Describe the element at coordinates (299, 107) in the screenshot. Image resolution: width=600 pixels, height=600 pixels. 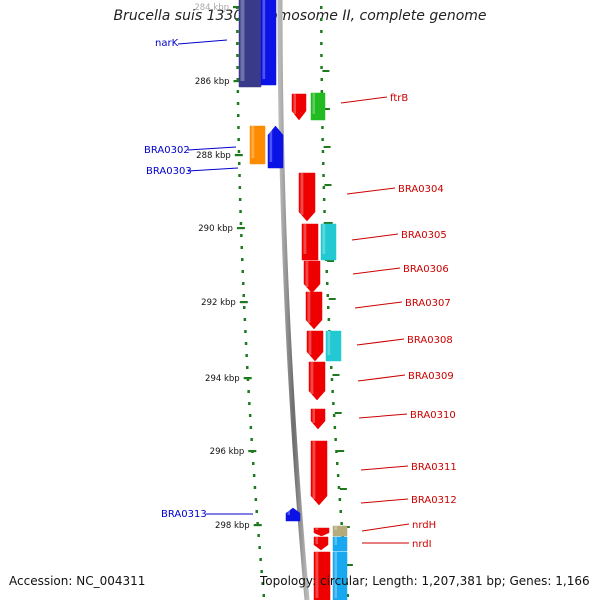
I see `gene-red-upper` at that location.